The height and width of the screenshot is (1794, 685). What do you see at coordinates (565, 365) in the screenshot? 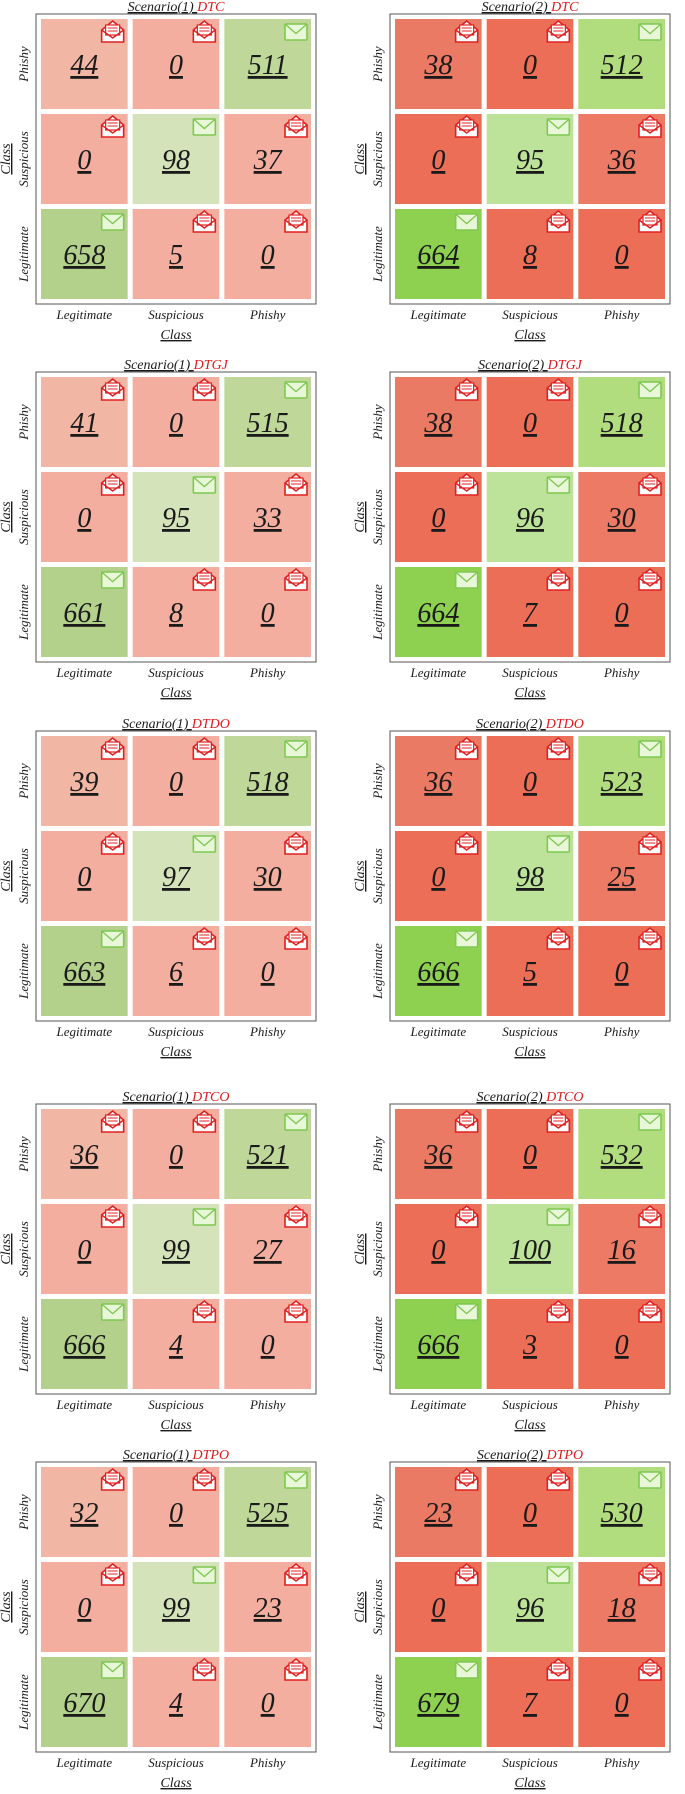
I see `title-model: DTGJ` at bounding box center [565, 365].